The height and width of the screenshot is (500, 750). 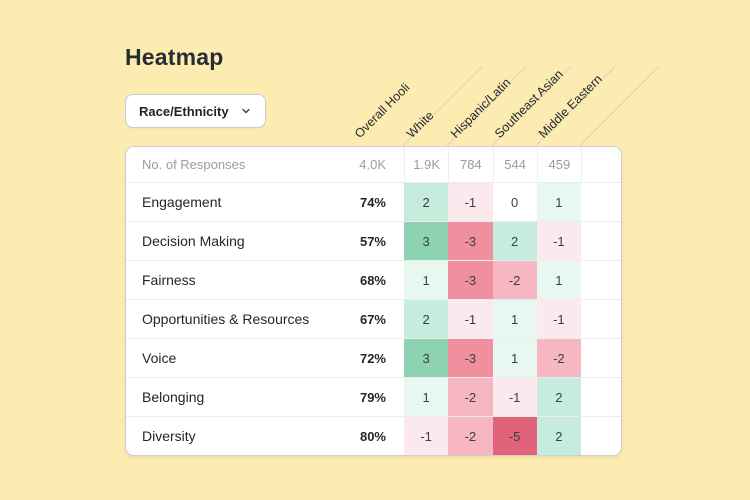 What do you see at coordinates (426, 164) in the screenshot?
I see `responses-value: 1.9K` at bounding box center [426, 164].